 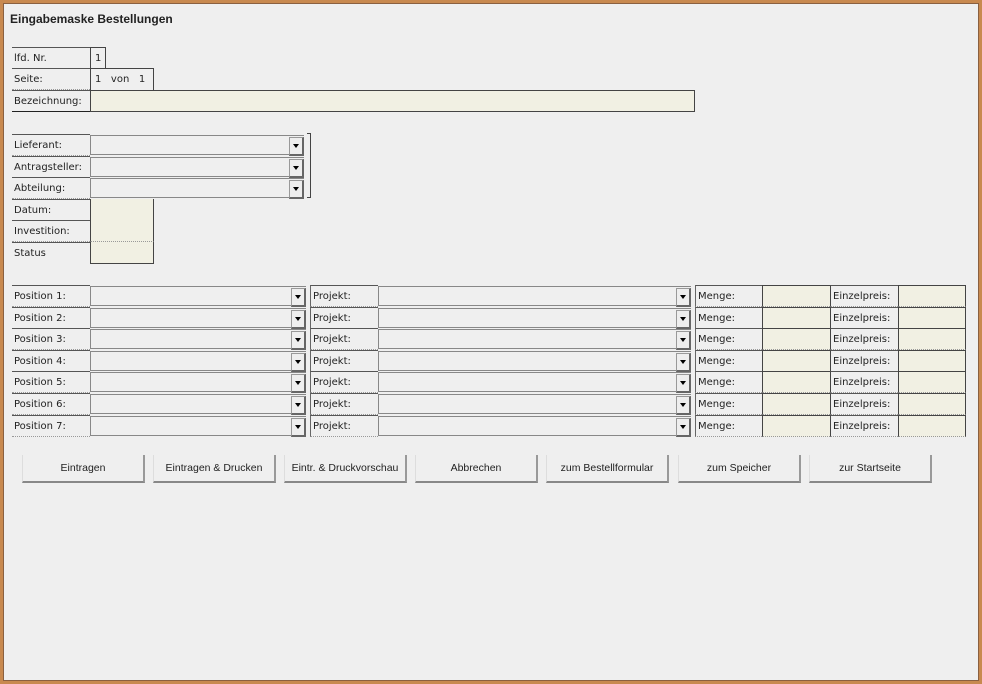 What do you see at coordinates (51, 166) in the screenshot?
I see `antragsteller-label: Antragsteller:` at bounding box center [51, 166].